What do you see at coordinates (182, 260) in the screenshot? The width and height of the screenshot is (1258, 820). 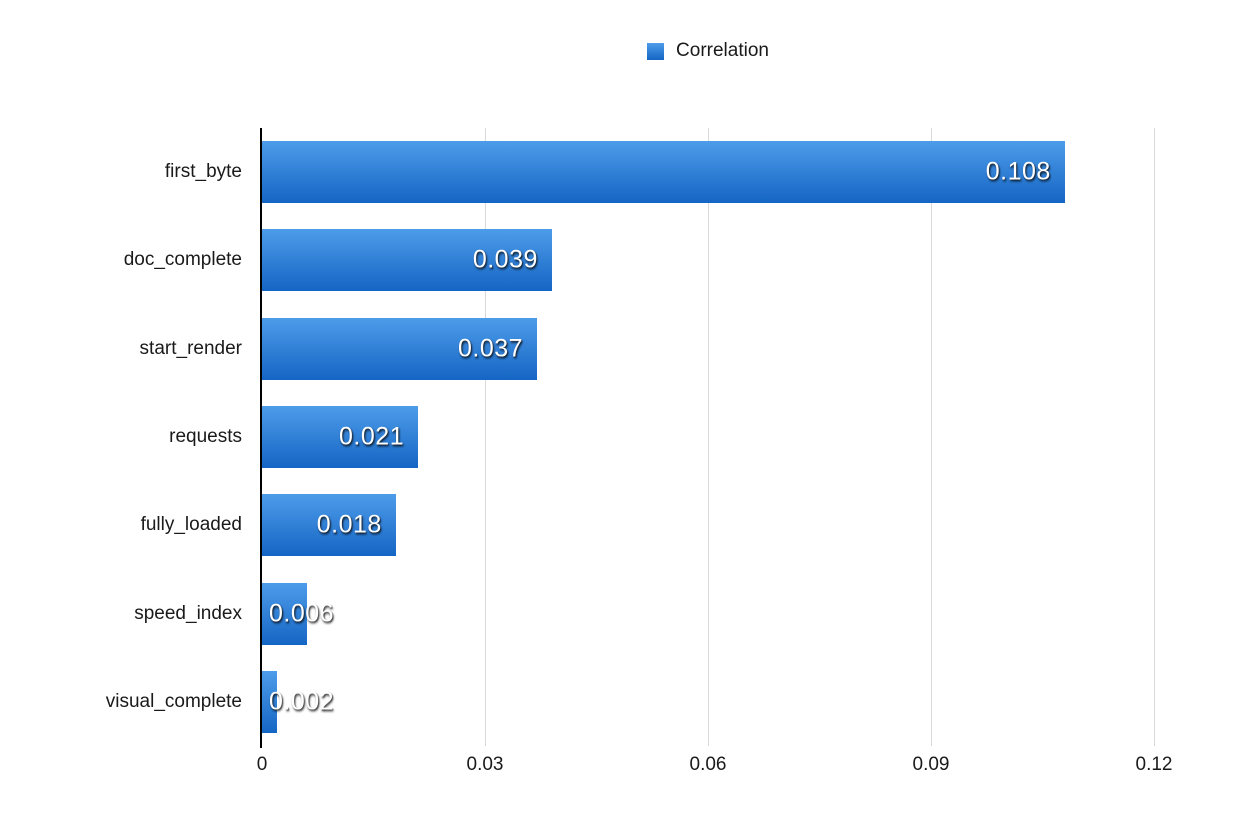 I see `category-label-doc_complete: doc_complete` at bounding box center [182, 260].